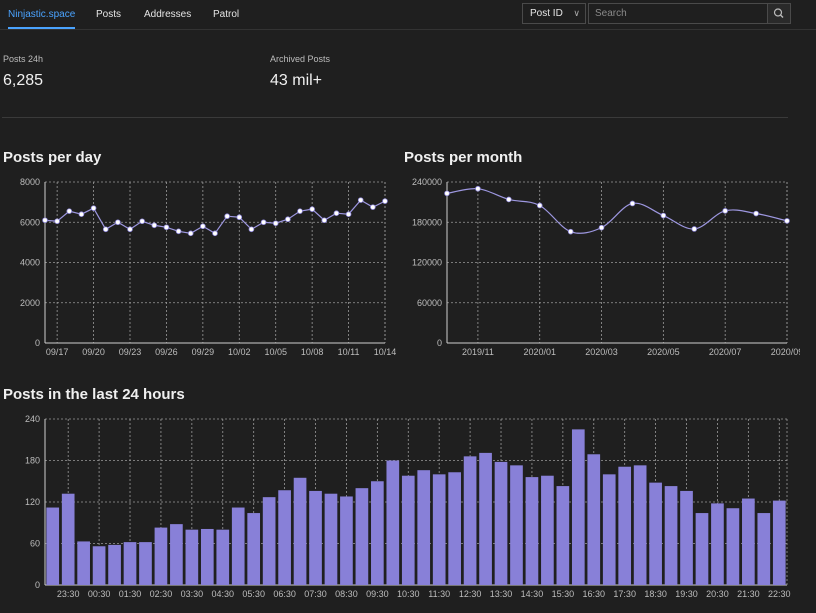 This screenshot has height=613, width=816. Describe the element at coordinates (275, 352) in the screenshot. I see `x-tick-label: 10/05` at that location.